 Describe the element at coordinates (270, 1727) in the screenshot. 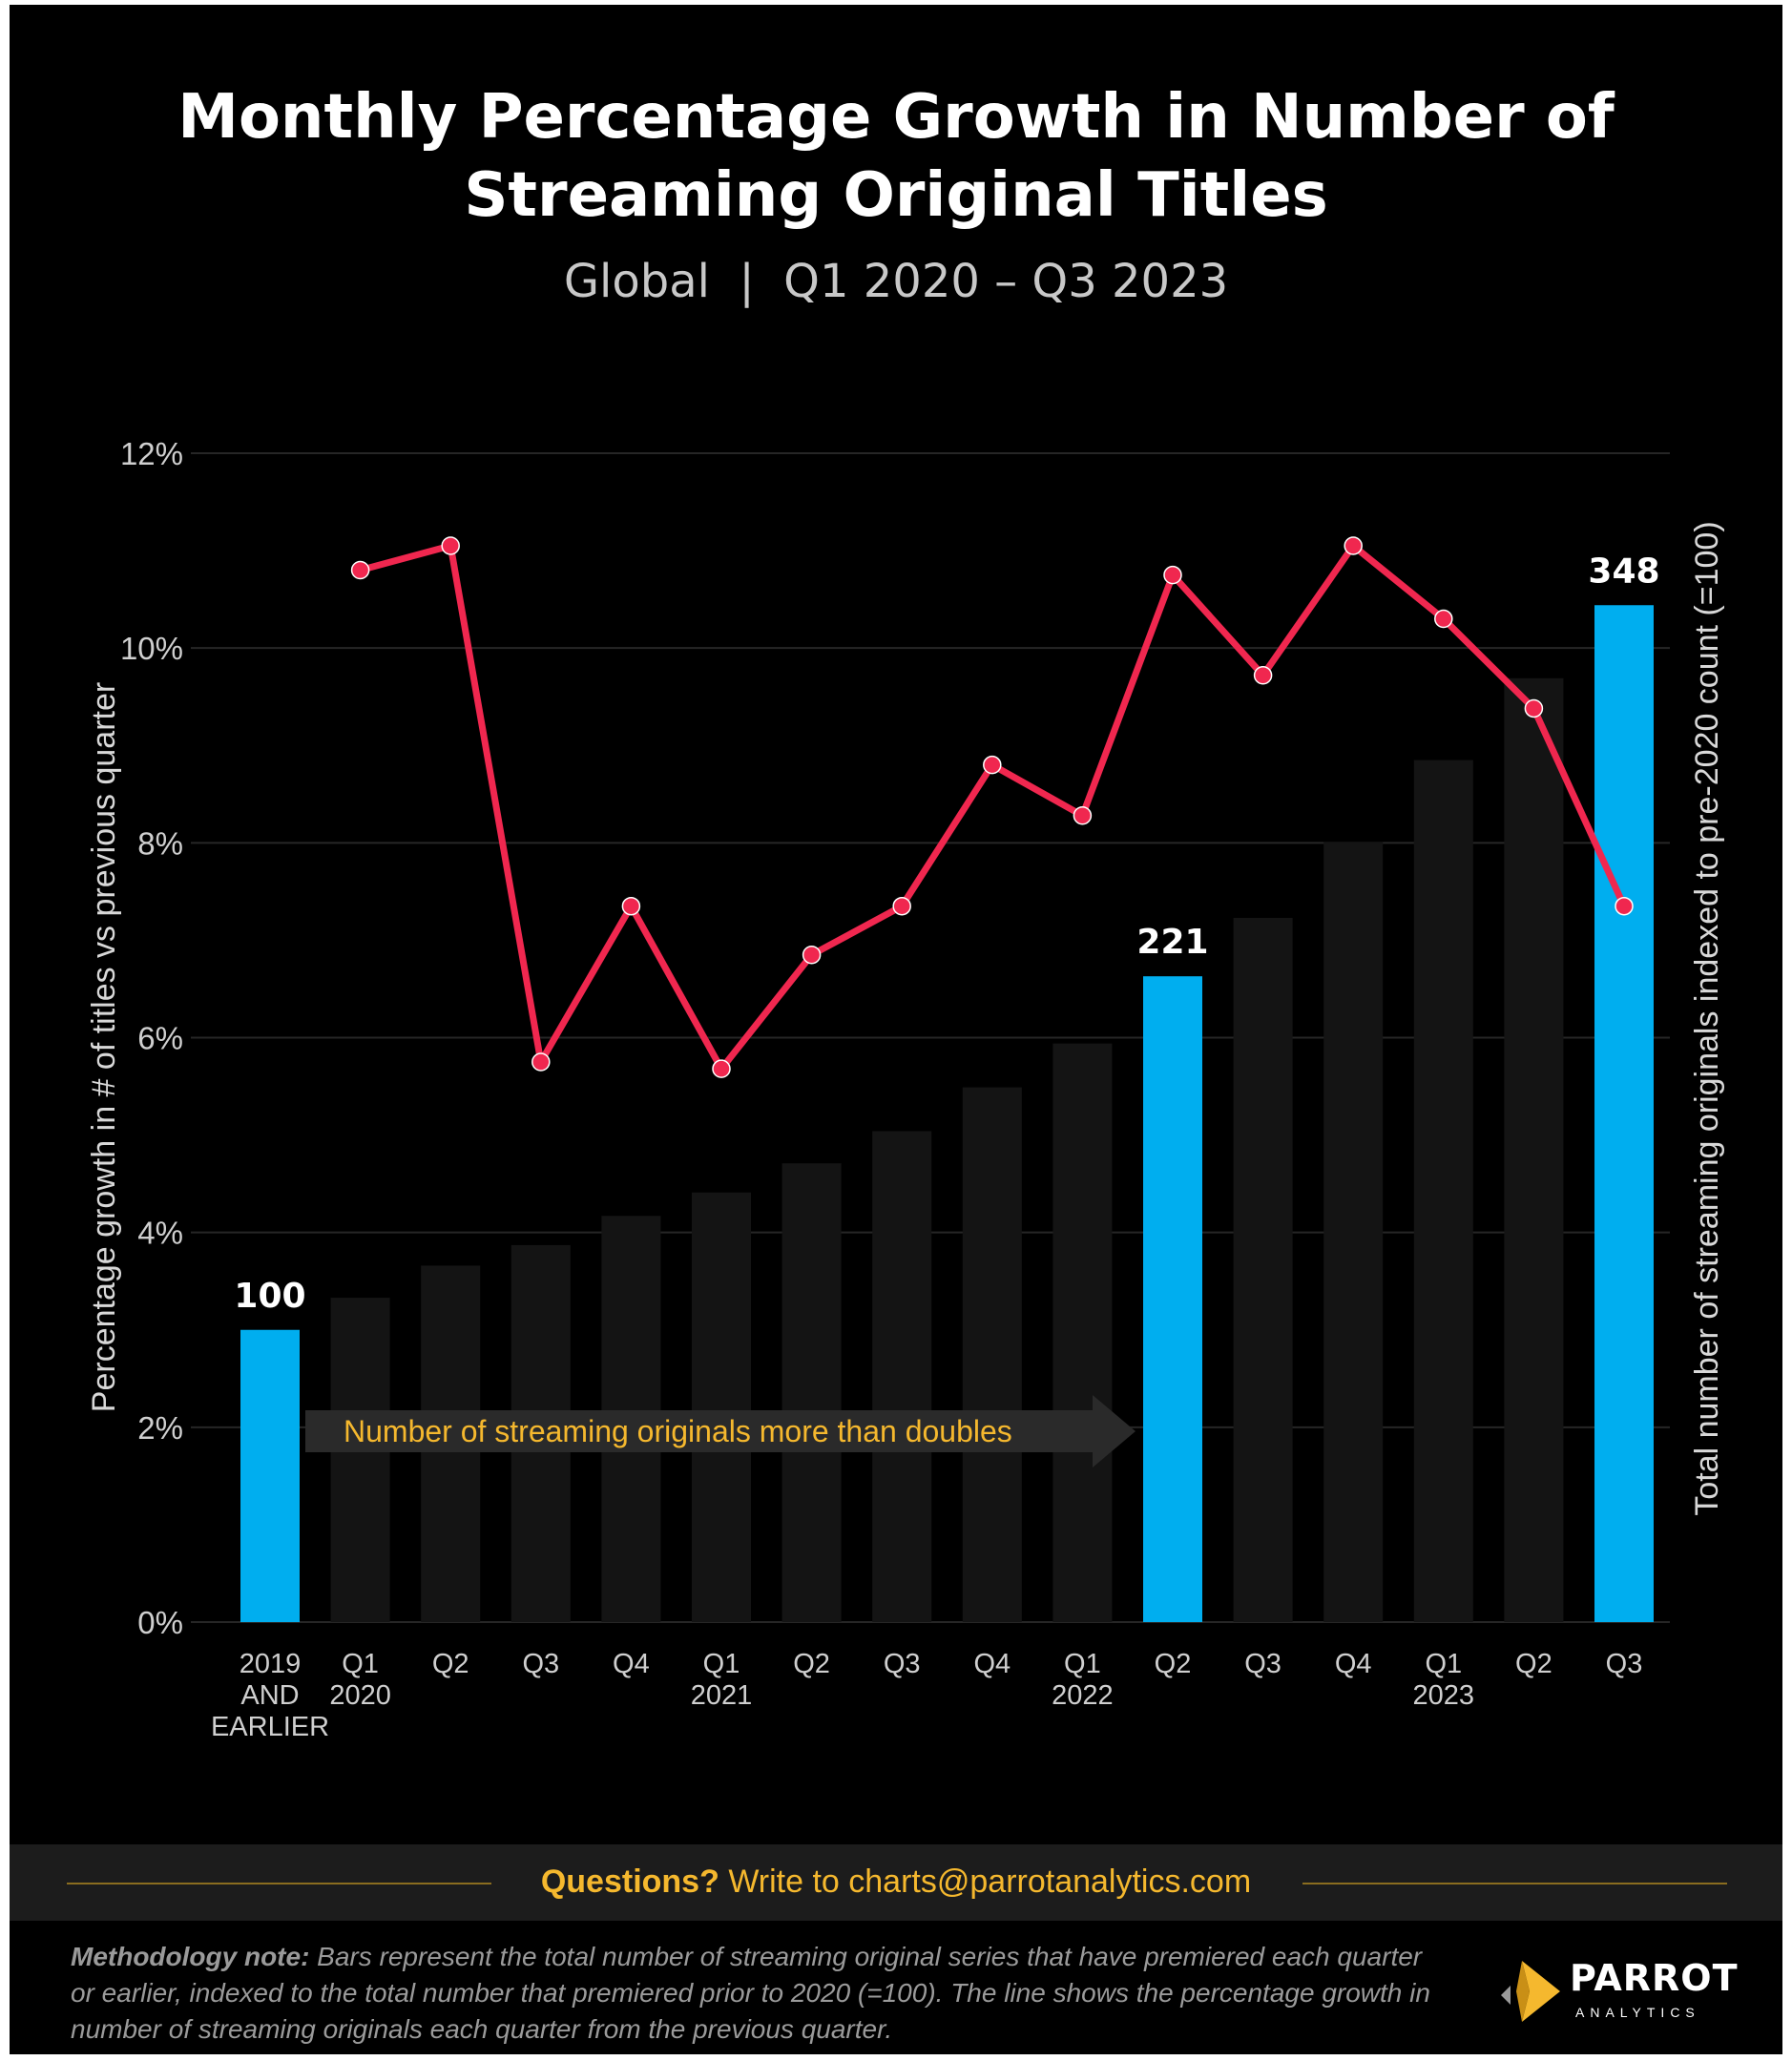

I see `x-tick-label: EARLIER` at that location.